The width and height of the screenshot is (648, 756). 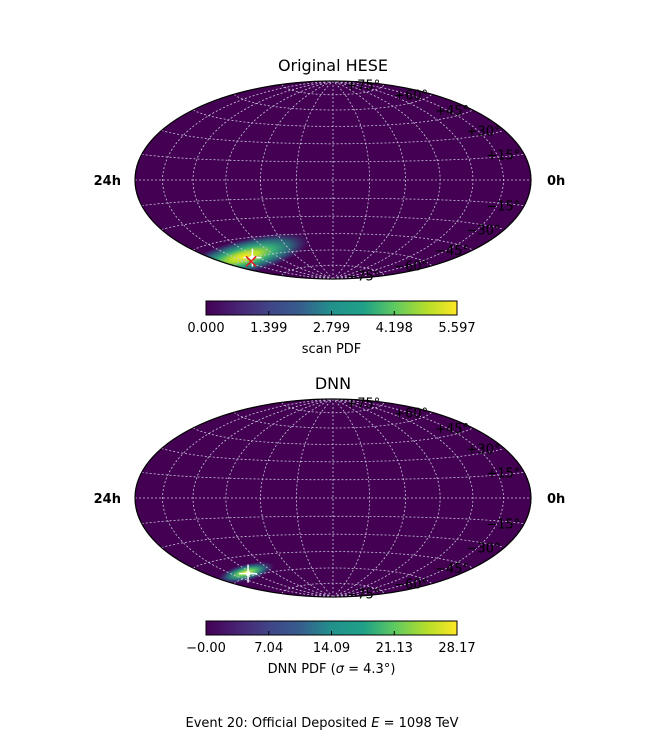 I want to click on colorbar-tick-label: 4.198, so click(x=394, y=328).